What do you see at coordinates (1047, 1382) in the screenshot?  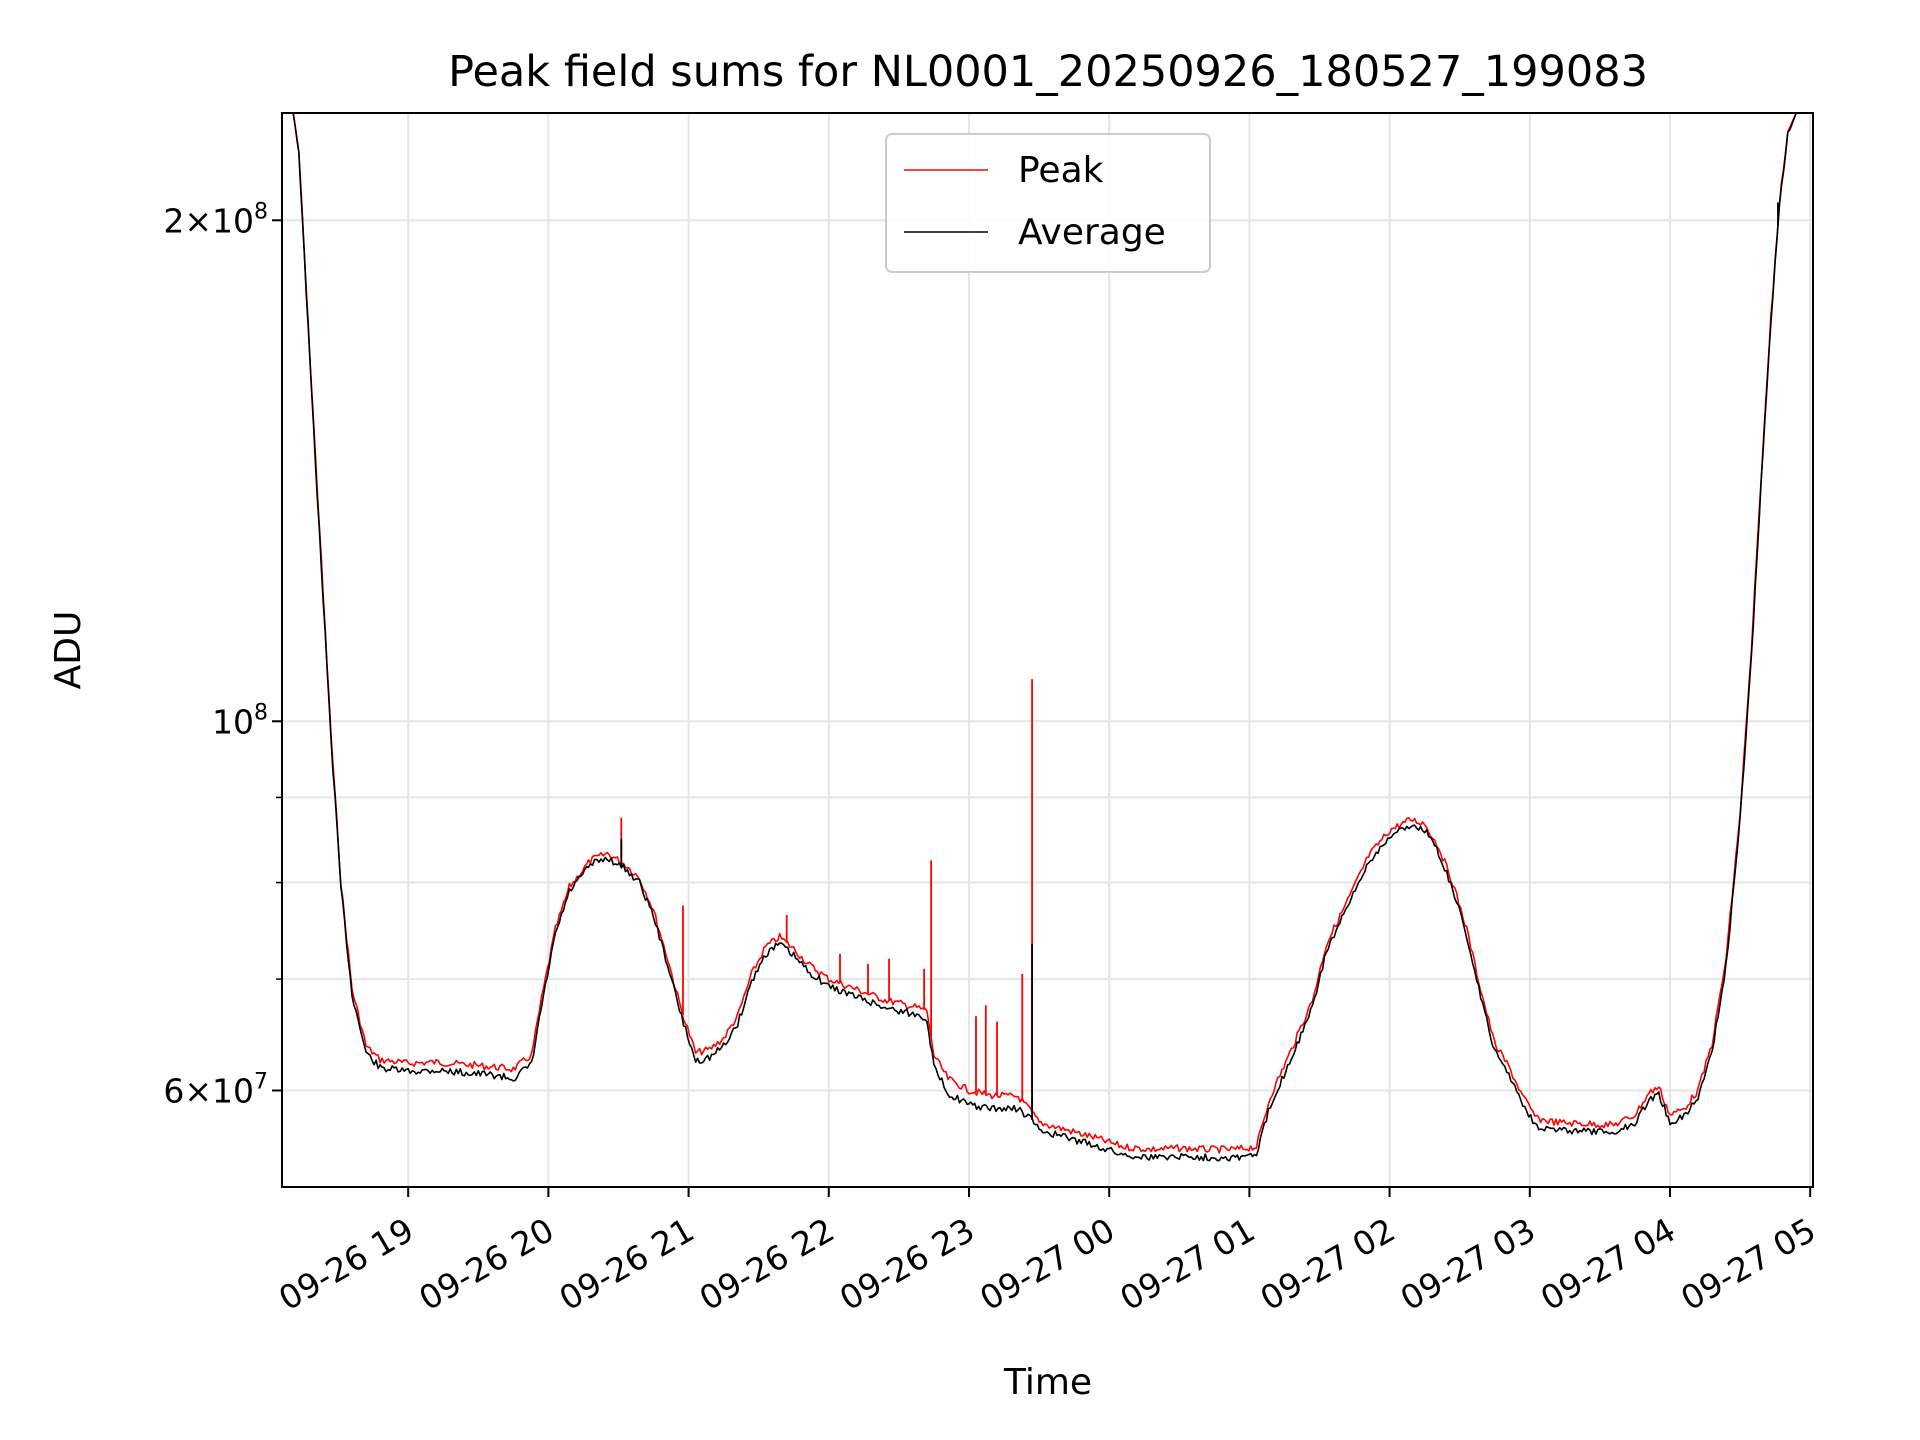 I see `x-axis-label: Time` at bounding box center [1047, 1382].